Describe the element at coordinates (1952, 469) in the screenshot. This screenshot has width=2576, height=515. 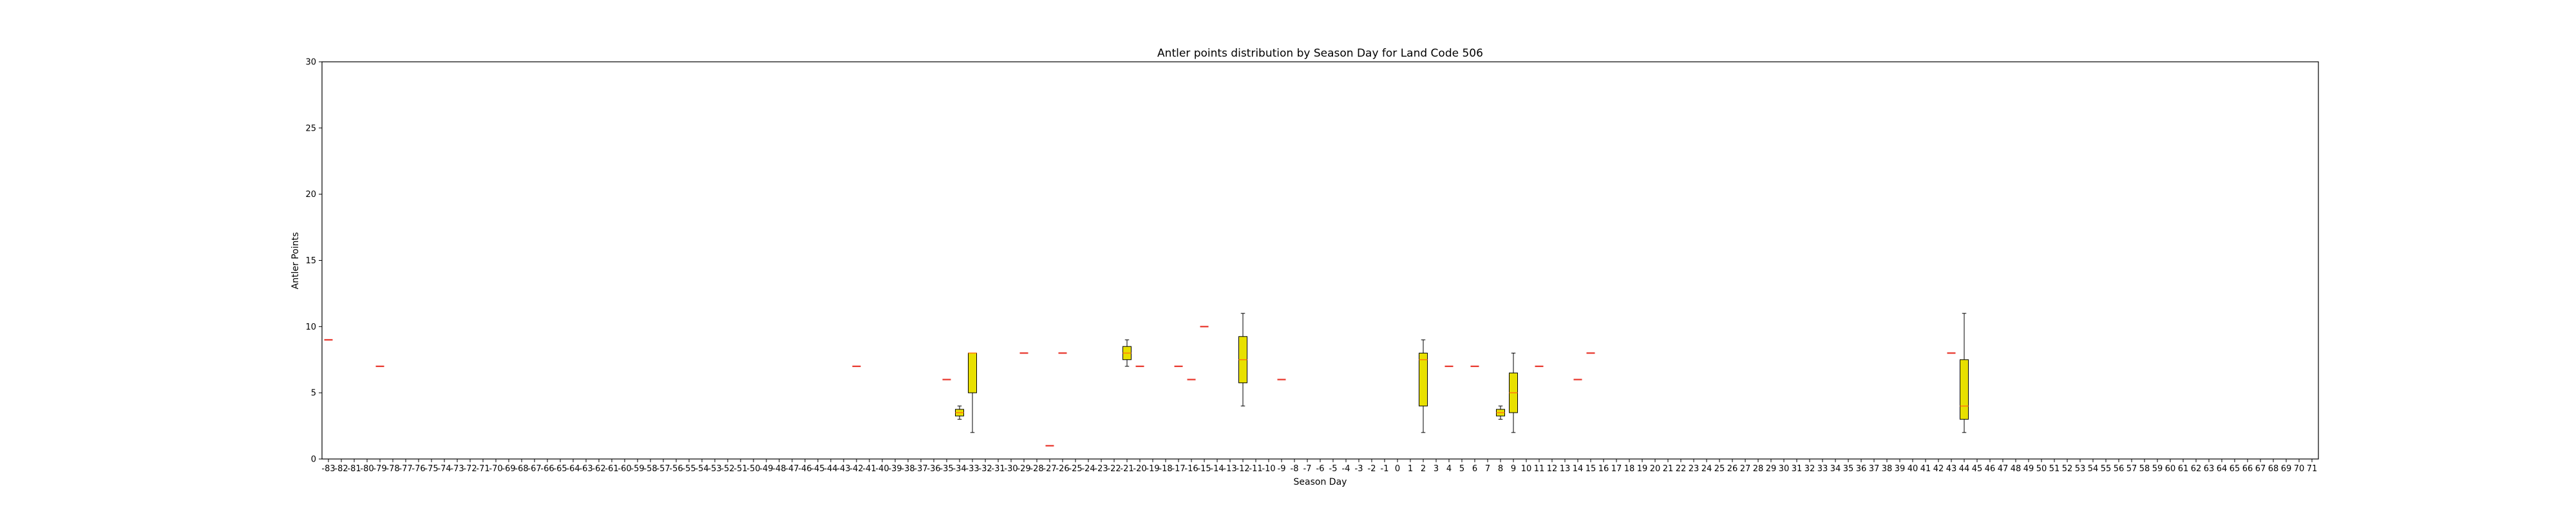
I see `x-tick-label: 43` at that location.